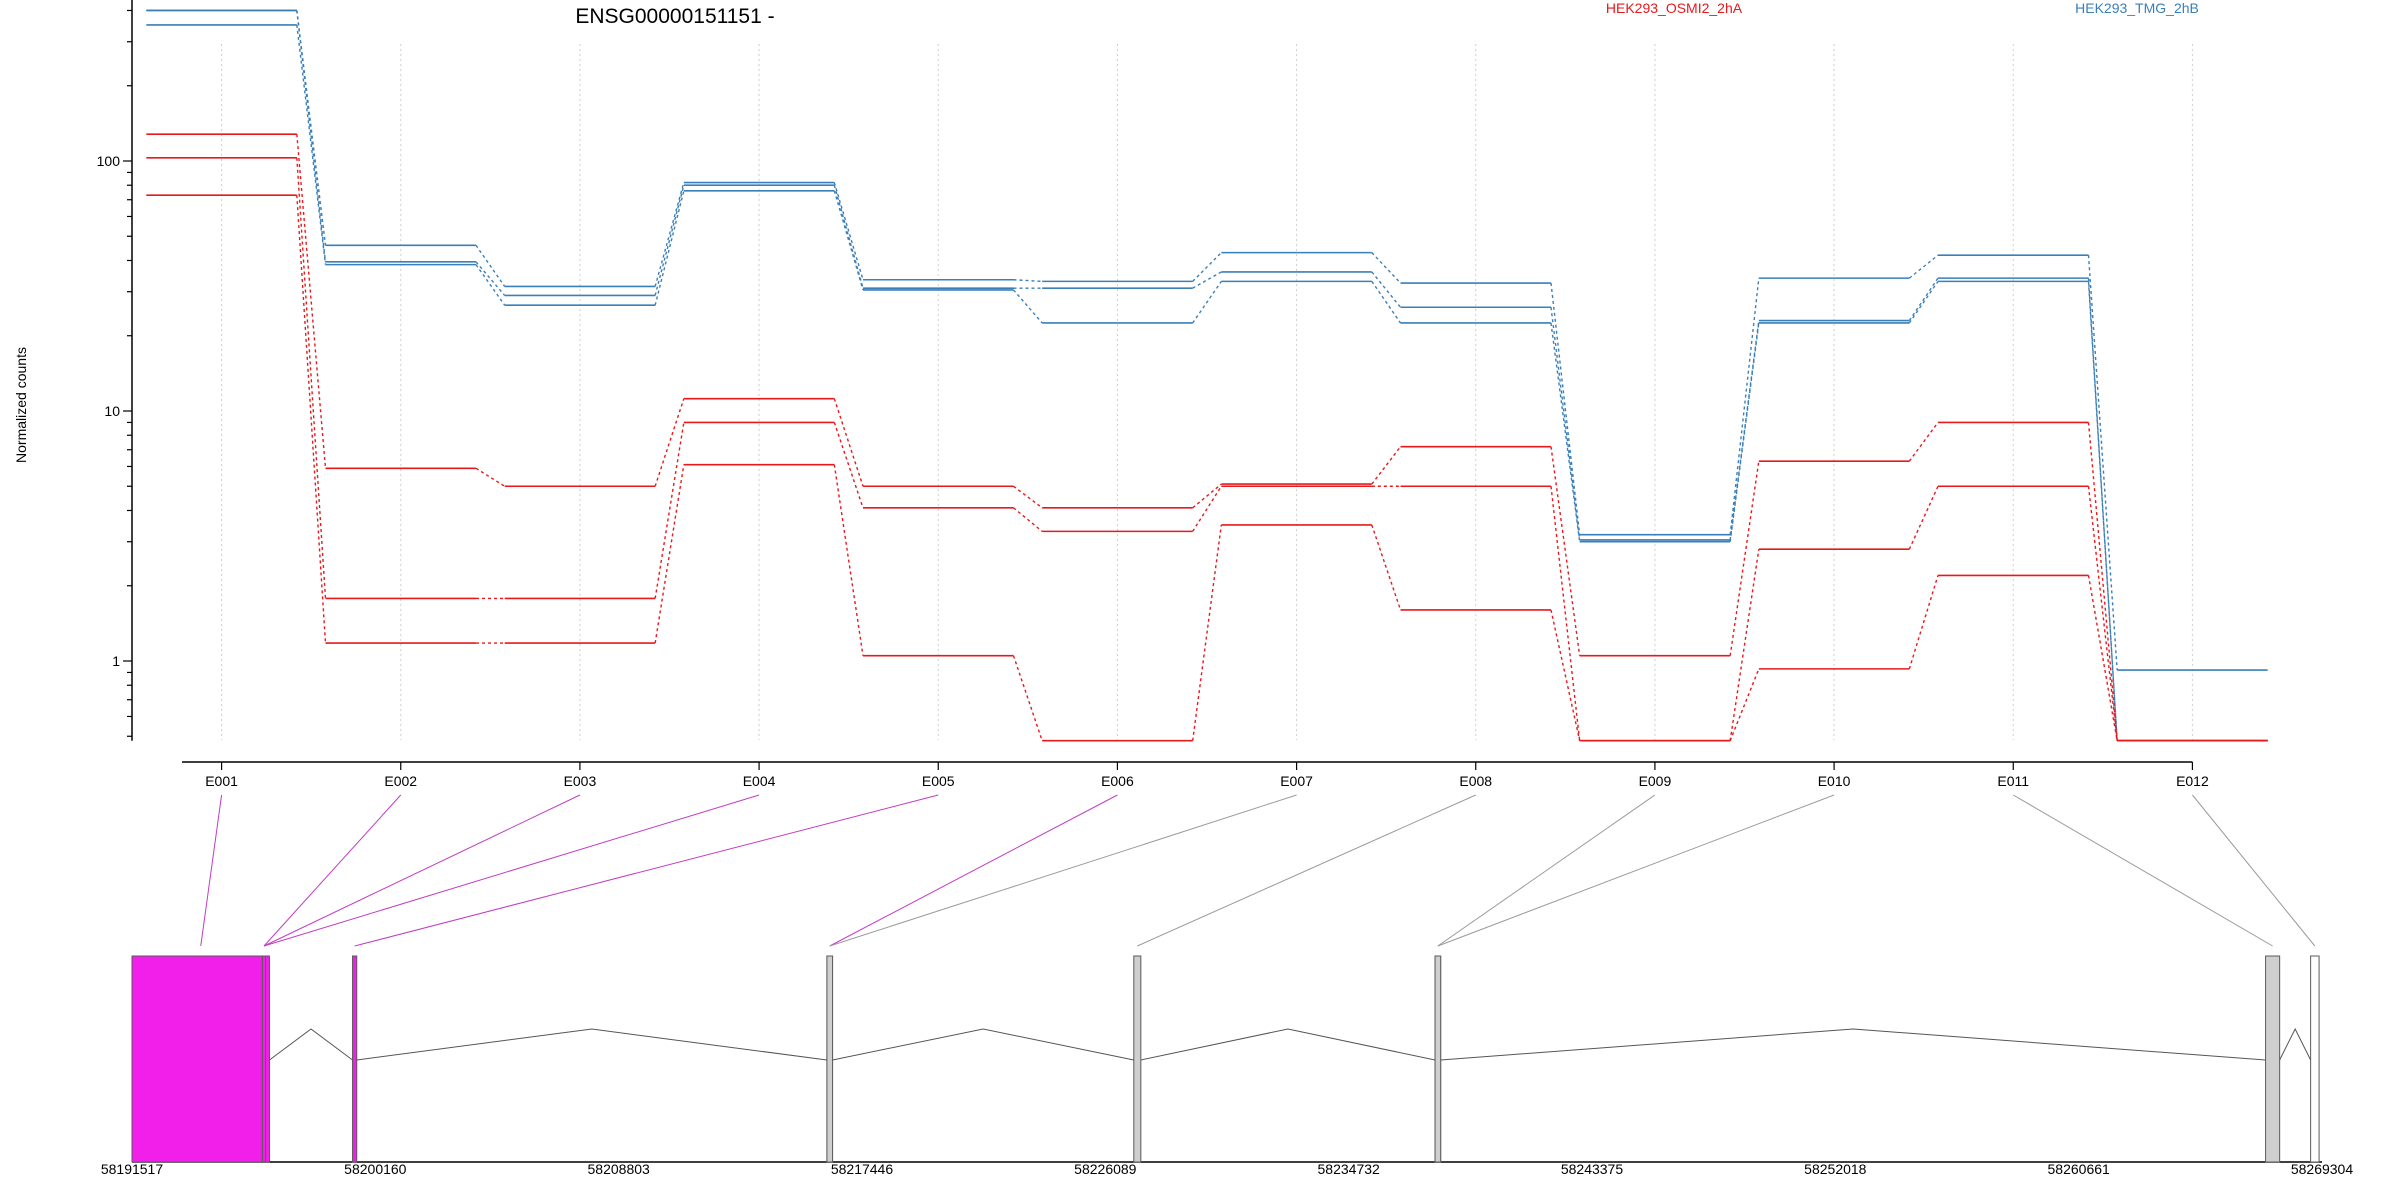 The height and width of the screenshot is (1200, 2400). I want to click on connector-e010, so click(1636, 870).